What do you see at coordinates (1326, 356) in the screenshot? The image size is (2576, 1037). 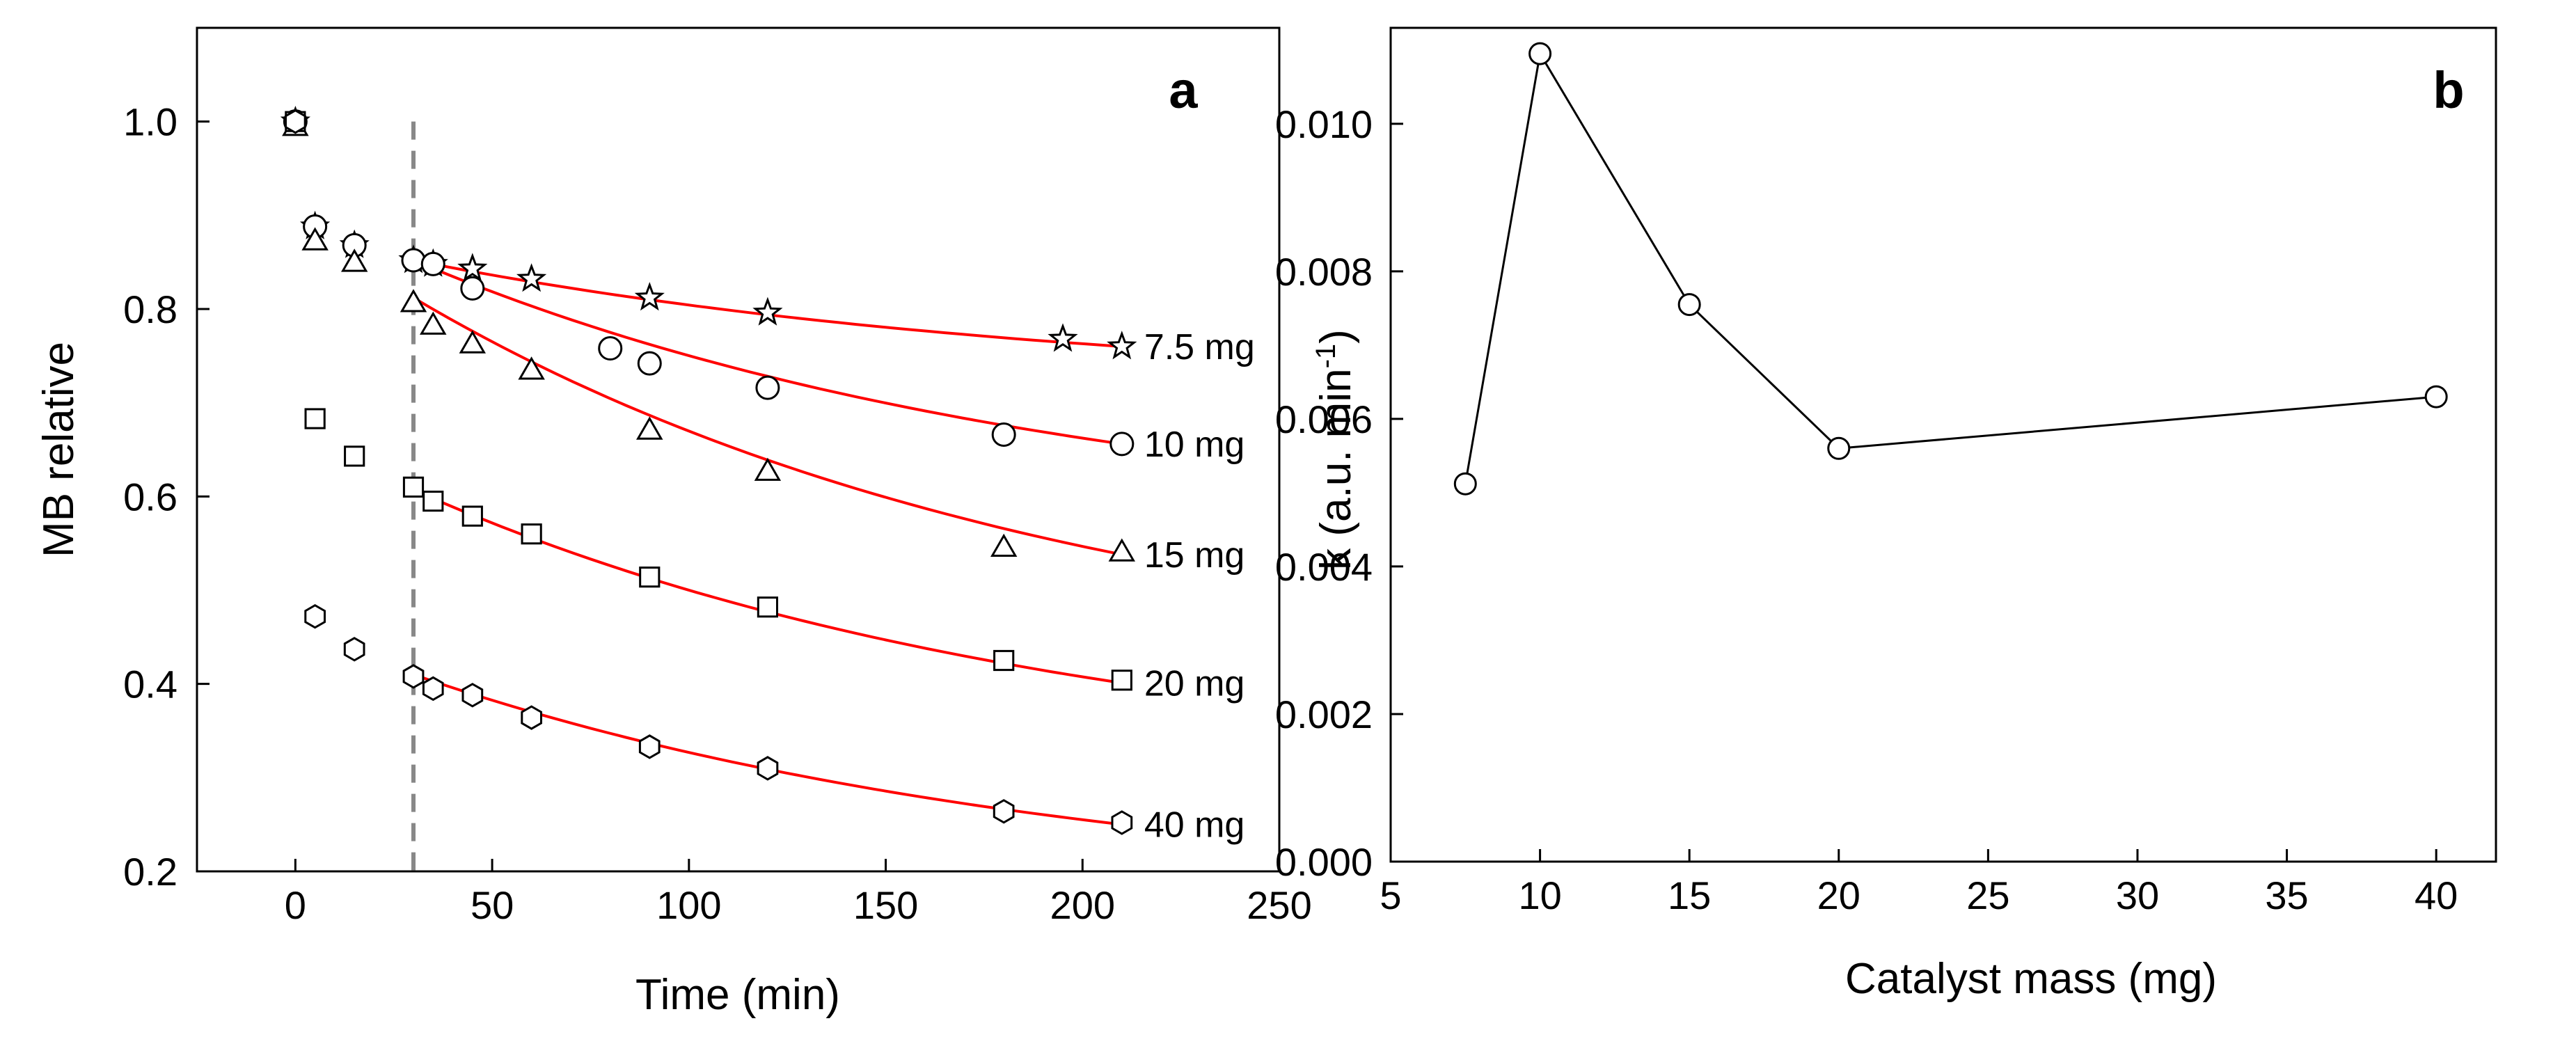 I see `panel-b-y-axis-title-superscript: -1` at bounding box center [1326, 356].